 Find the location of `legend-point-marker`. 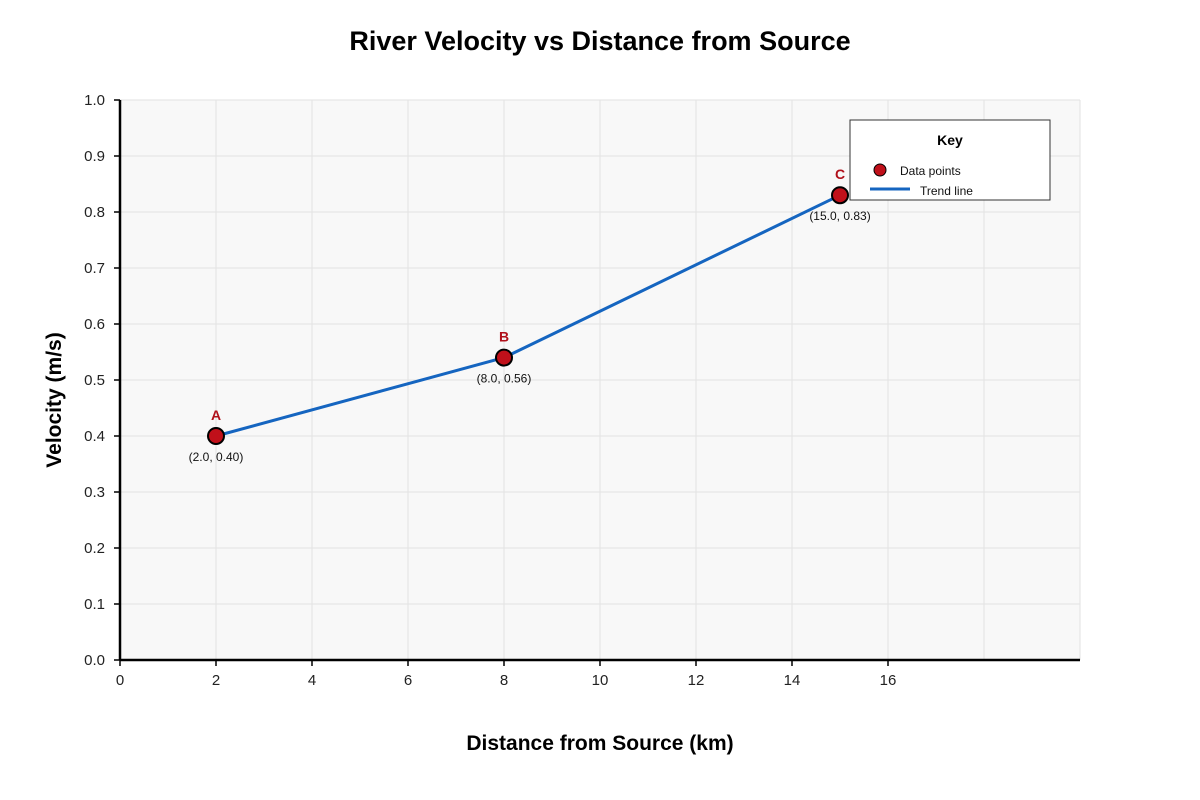

legend-point-marker is located at coordinates (880, 170).